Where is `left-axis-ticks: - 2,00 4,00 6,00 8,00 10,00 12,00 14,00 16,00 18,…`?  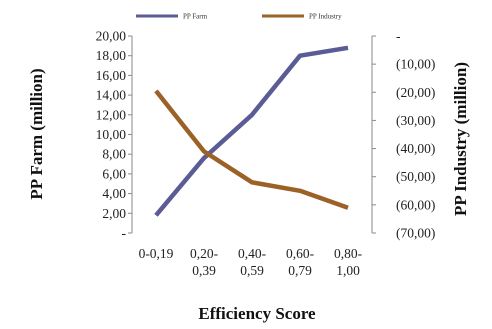 left-axis-ticks: - 2,00 4,00 6,00 8,00 10,00 12,00 14,00 16,00 18,… is located at coordinates (114, 135).